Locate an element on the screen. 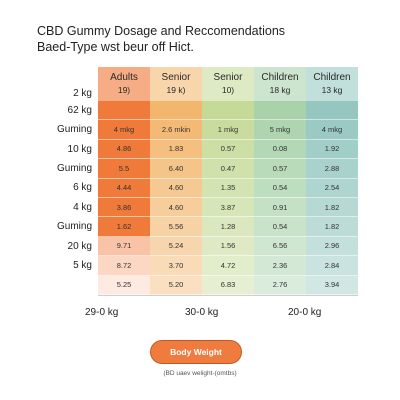 Image resolution: width=400 pixels, height=400 pixels. heatmap-cell: 6.56 is located at coordinates (280, 246).